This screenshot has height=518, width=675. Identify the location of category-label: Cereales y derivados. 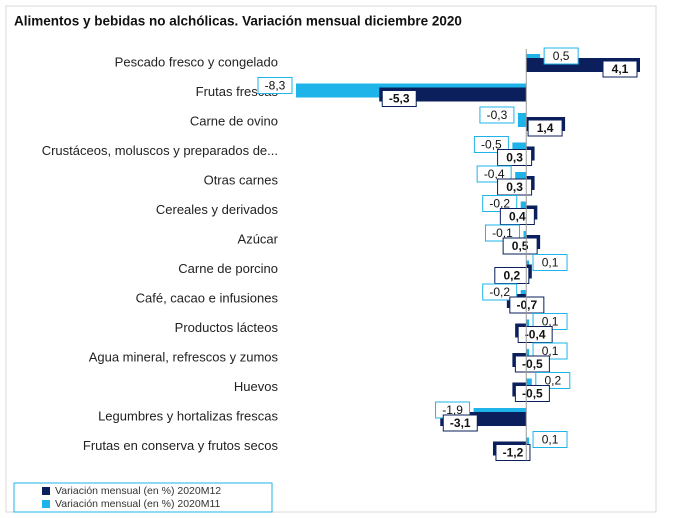
(217, 209).